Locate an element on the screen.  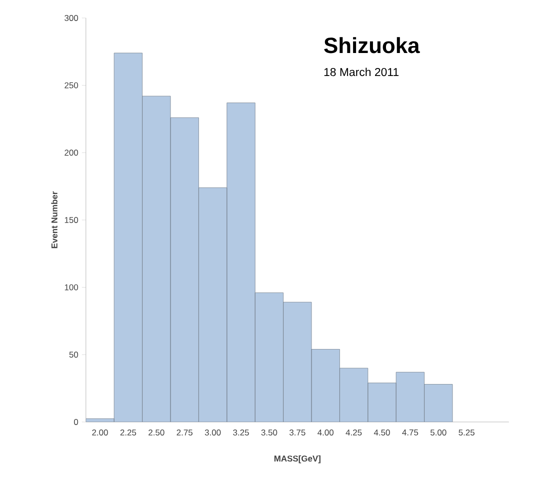
x-tick-label: 4.00 is located at coordinates (326, 433).